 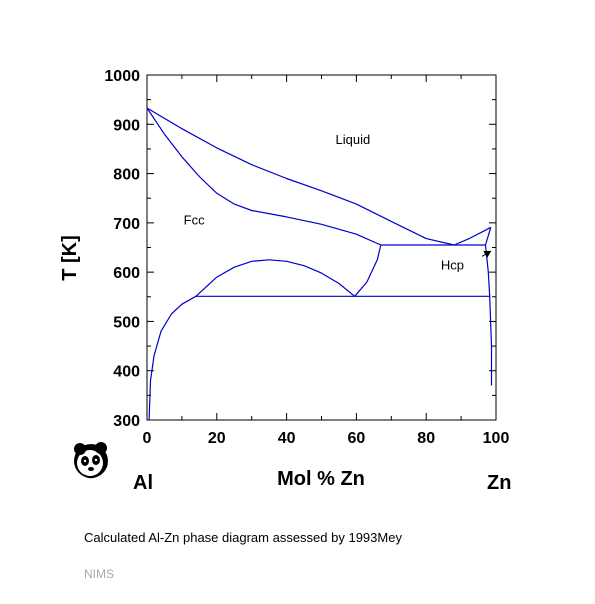 What do you see at coordinates (287, 438) in the screenshot?
I see `x-tick-label: 40` at bounding box center [287, 438].